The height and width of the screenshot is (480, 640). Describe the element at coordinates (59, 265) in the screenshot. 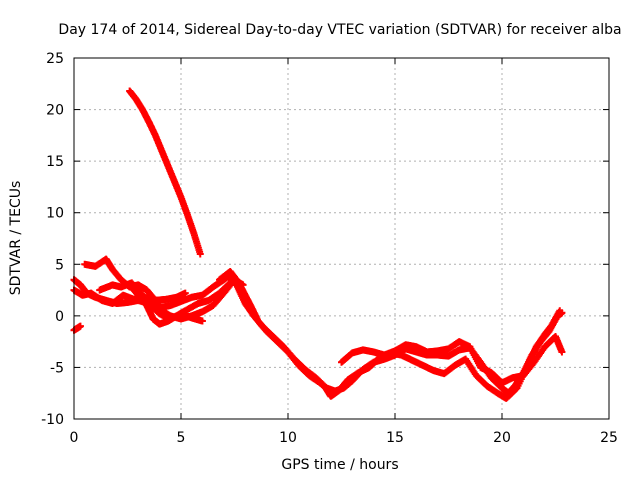

I see `y-tick-label: 5` at that location.